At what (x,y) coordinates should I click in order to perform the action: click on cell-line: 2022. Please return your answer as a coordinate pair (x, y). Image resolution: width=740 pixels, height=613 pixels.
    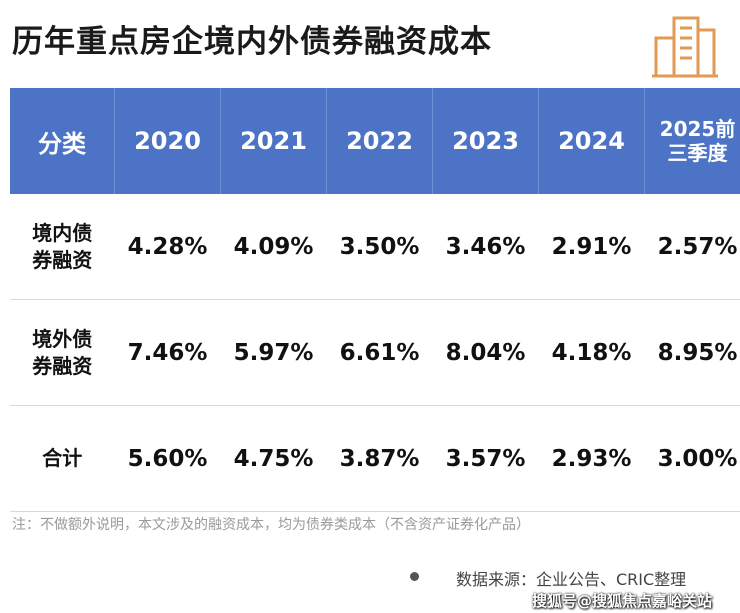
    Looking at the image, I should click on (379, 141).